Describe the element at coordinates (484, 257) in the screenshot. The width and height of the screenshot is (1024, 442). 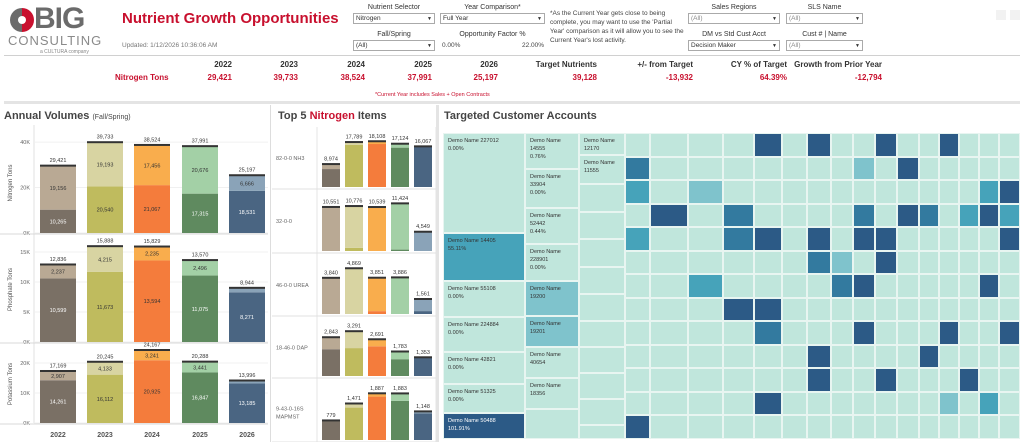
I see `customer-account-cell: Demo Name 14405 55.11%` at that location.